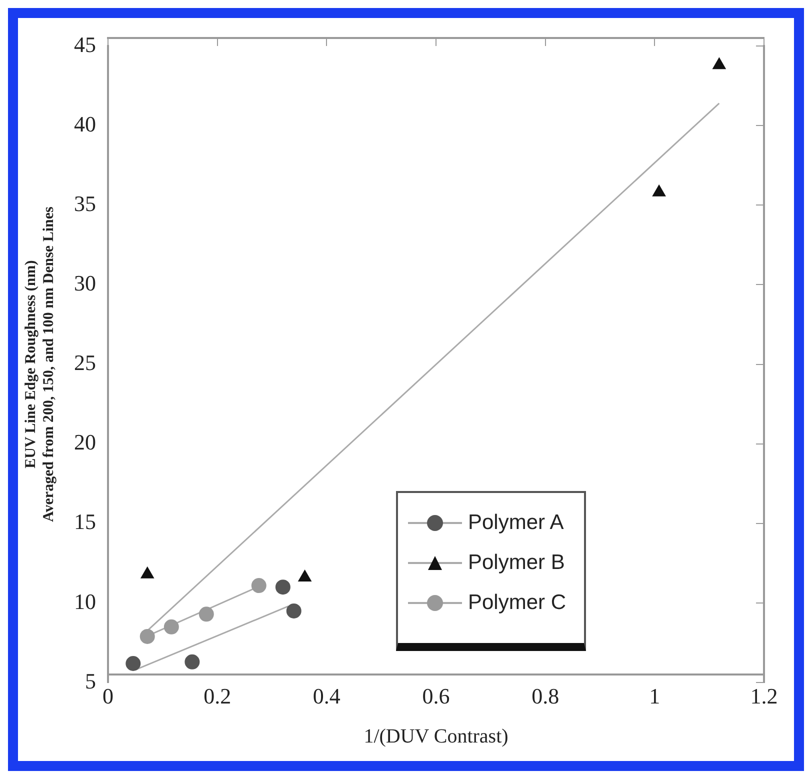 This screenshot has width=812, height=779. What do you see at coordinates (218, 696) in the screenshot?
I see `x-tick-label: 0.2` at bounding box center [218, 696].